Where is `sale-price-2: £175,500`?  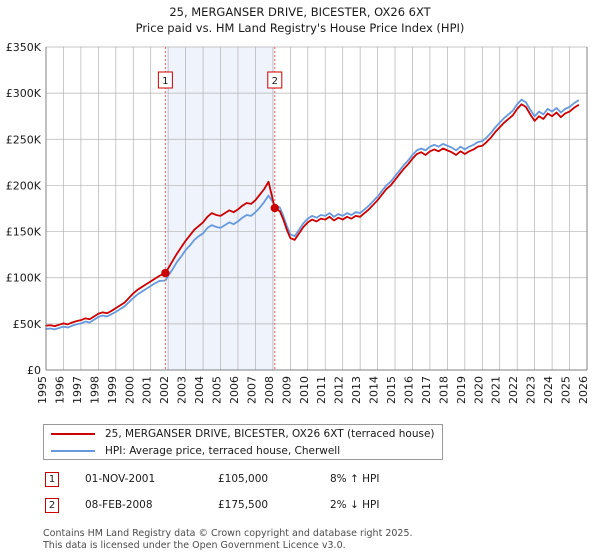
sale-price-2: £175,500 is located at coordinates (243, 505).